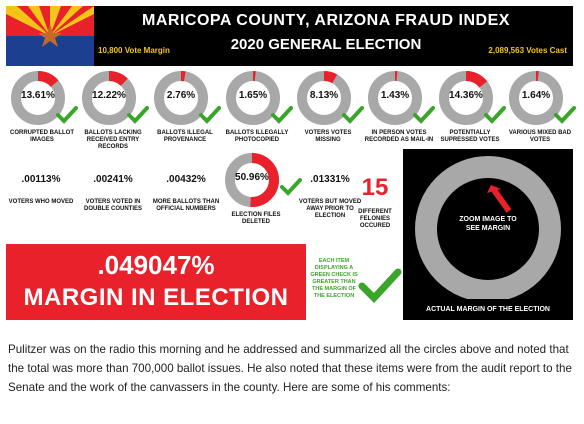  I want to click on donut-item: 13.61% CORRUPTED BALLOT IMAGES, so click(42, 107).